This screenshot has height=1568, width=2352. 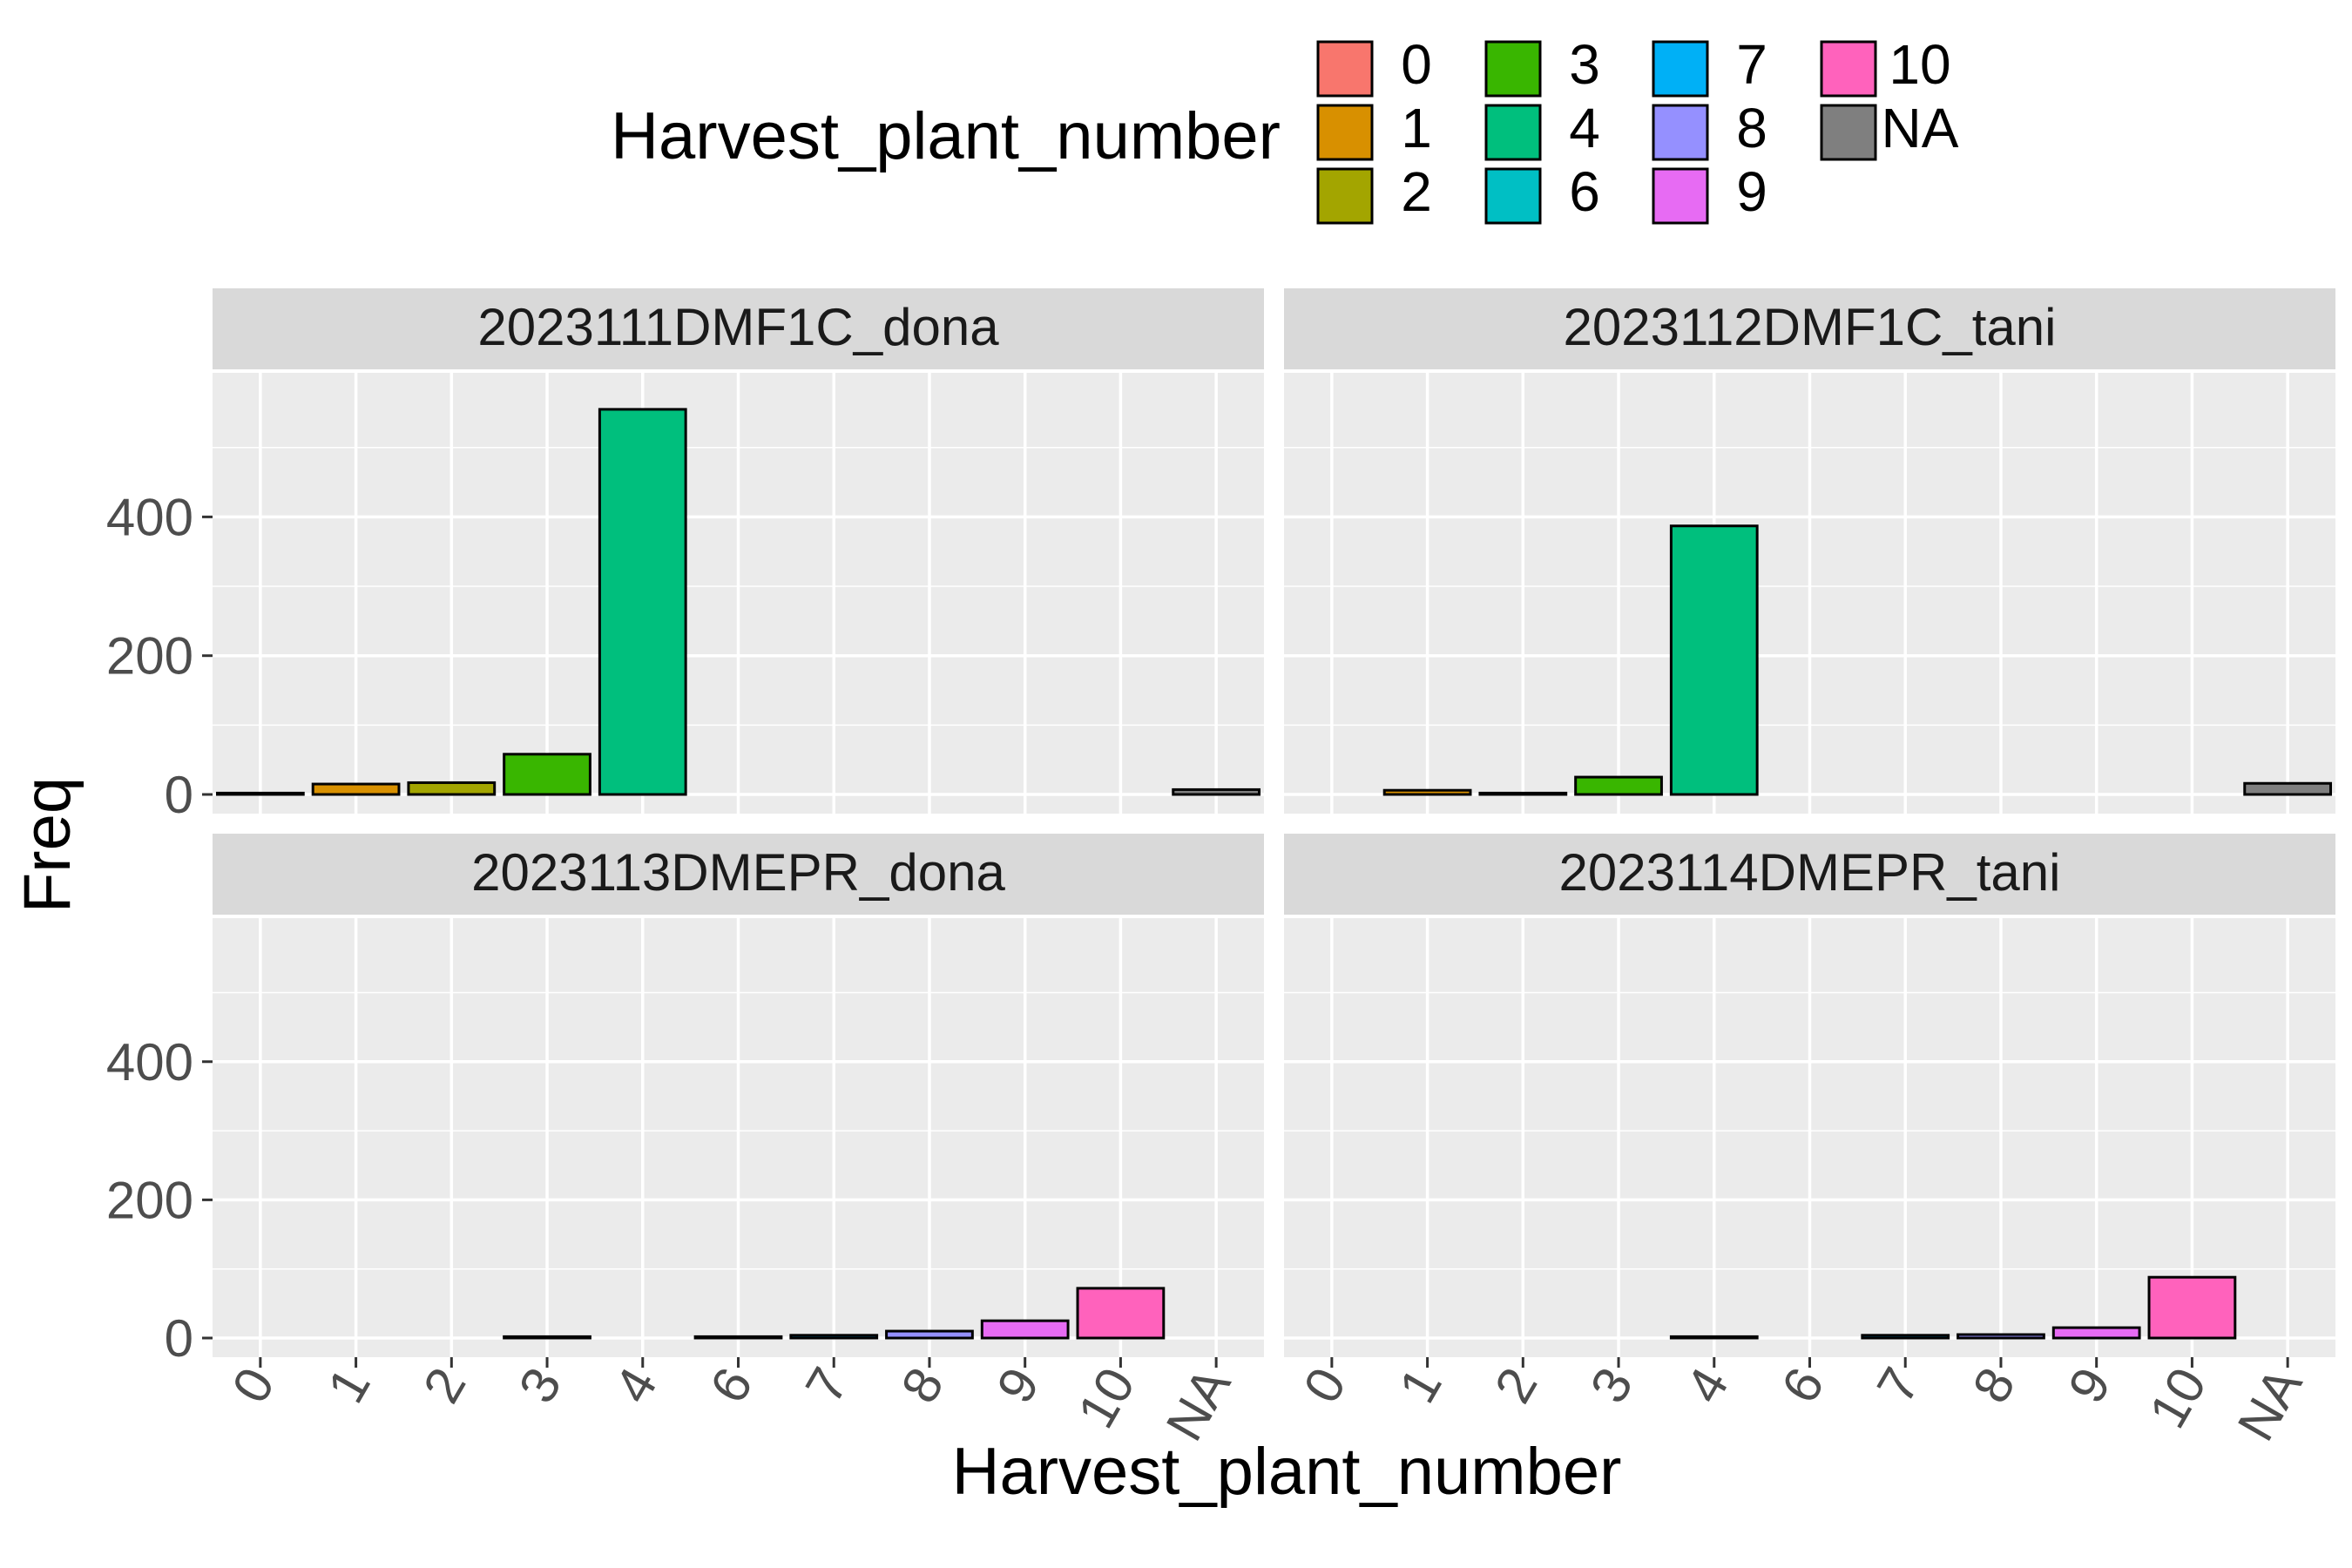 I want to click on legend-label-8: 8, so click(x=1752, y=128).